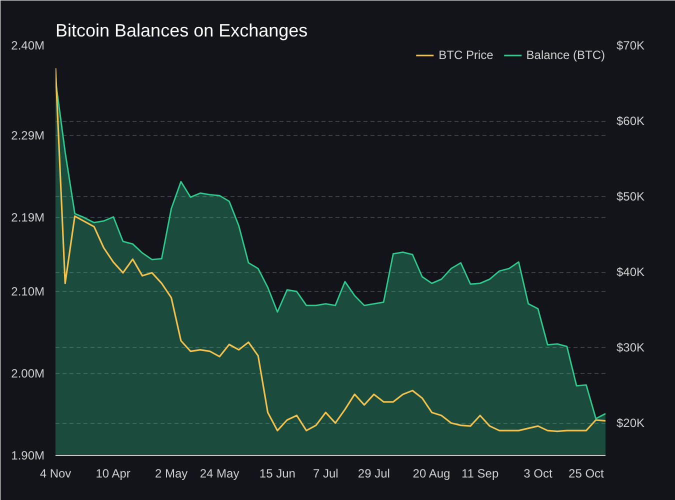  What do you see at coordinates (466, 55) in the screenshot?
I see `legend-label: BTC Price` at bounding box center [466, 55].